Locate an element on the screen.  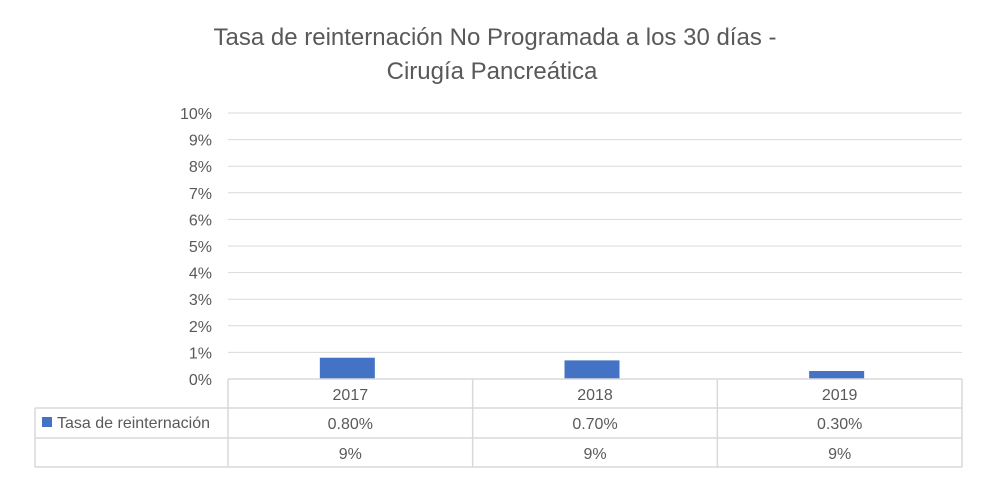
y-tick-label: 6% is located at coordinates (200, 220).